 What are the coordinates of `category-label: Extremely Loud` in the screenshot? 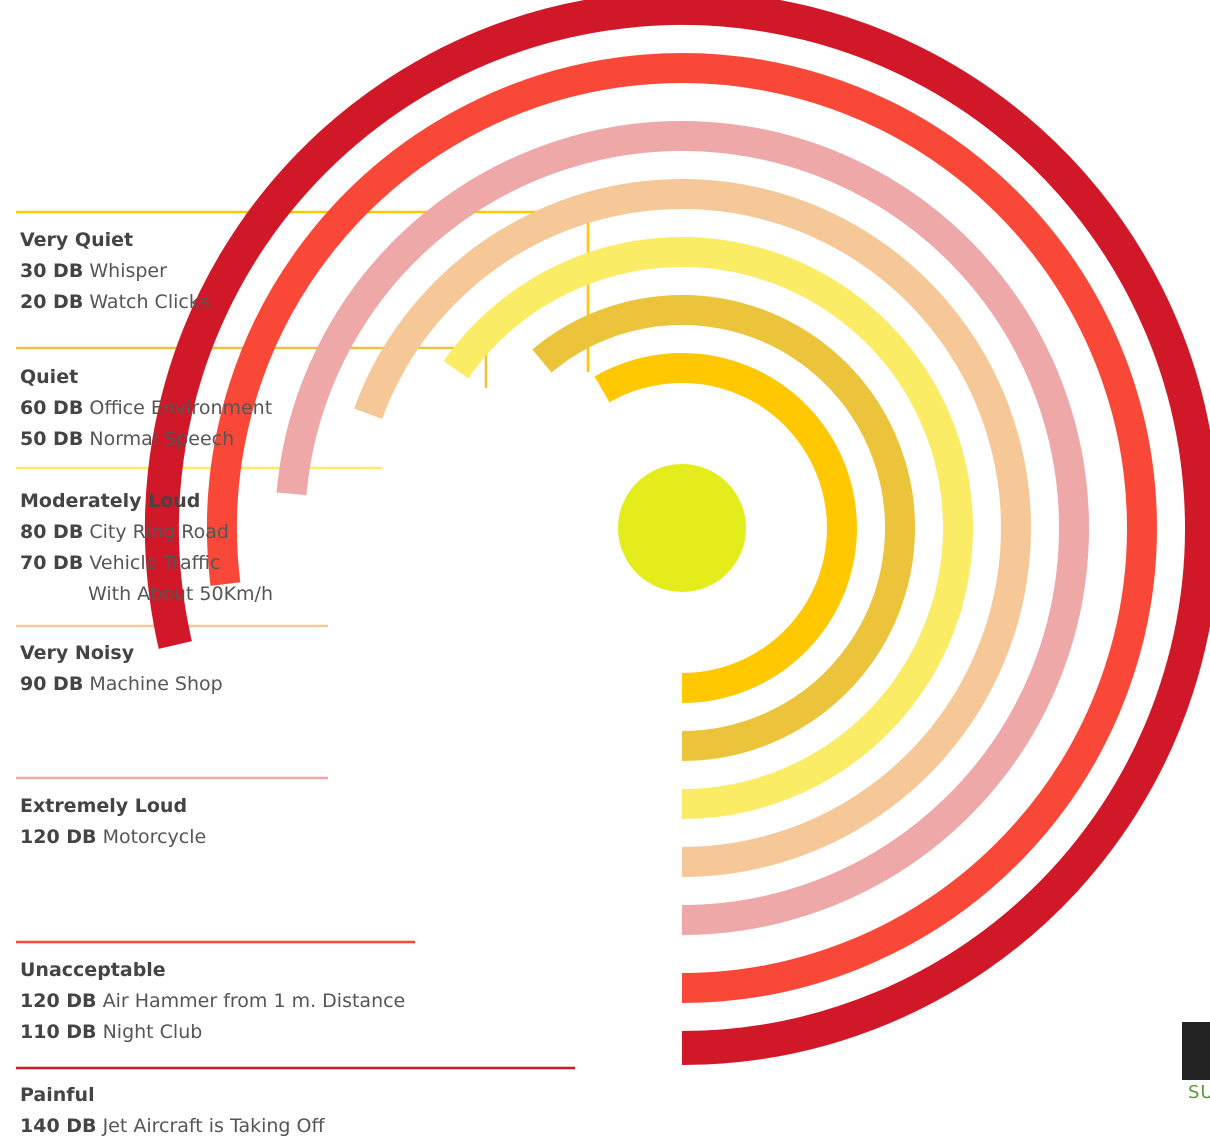 It's located at (104, 806).